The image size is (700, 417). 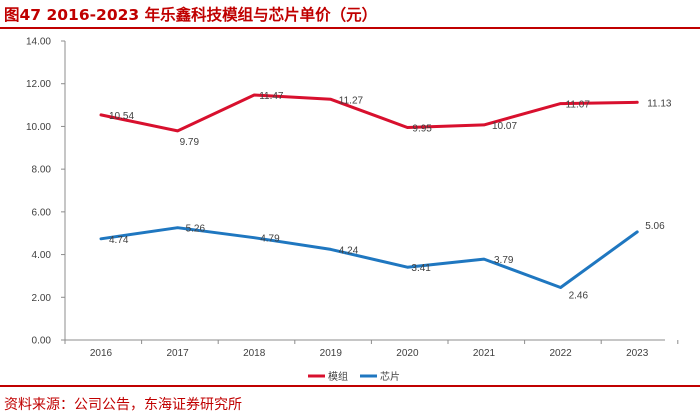 I want to click on module-data-label: 11.27, so click(x=351, y=100).